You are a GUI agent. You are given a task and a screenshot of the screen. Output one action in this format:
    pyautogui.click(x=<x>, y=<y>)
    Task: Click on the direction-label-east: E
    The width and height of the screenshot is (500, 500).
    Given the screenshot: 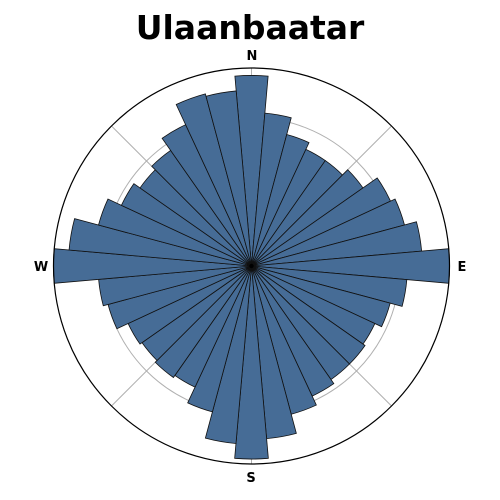 What is the action you would take?
    pyautogui.click(x=462, y=267)
    